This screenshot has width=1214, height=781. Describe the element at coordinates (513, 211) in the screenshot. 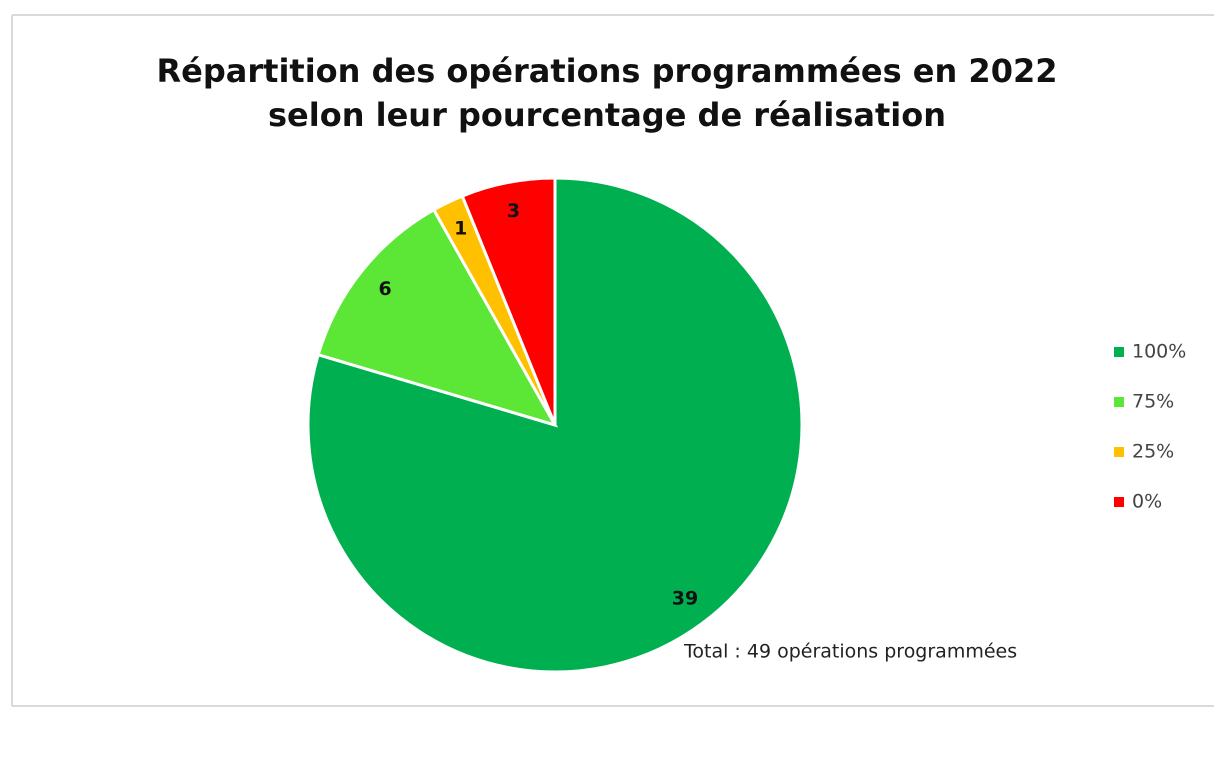

I see `data-label: 3` at that location.